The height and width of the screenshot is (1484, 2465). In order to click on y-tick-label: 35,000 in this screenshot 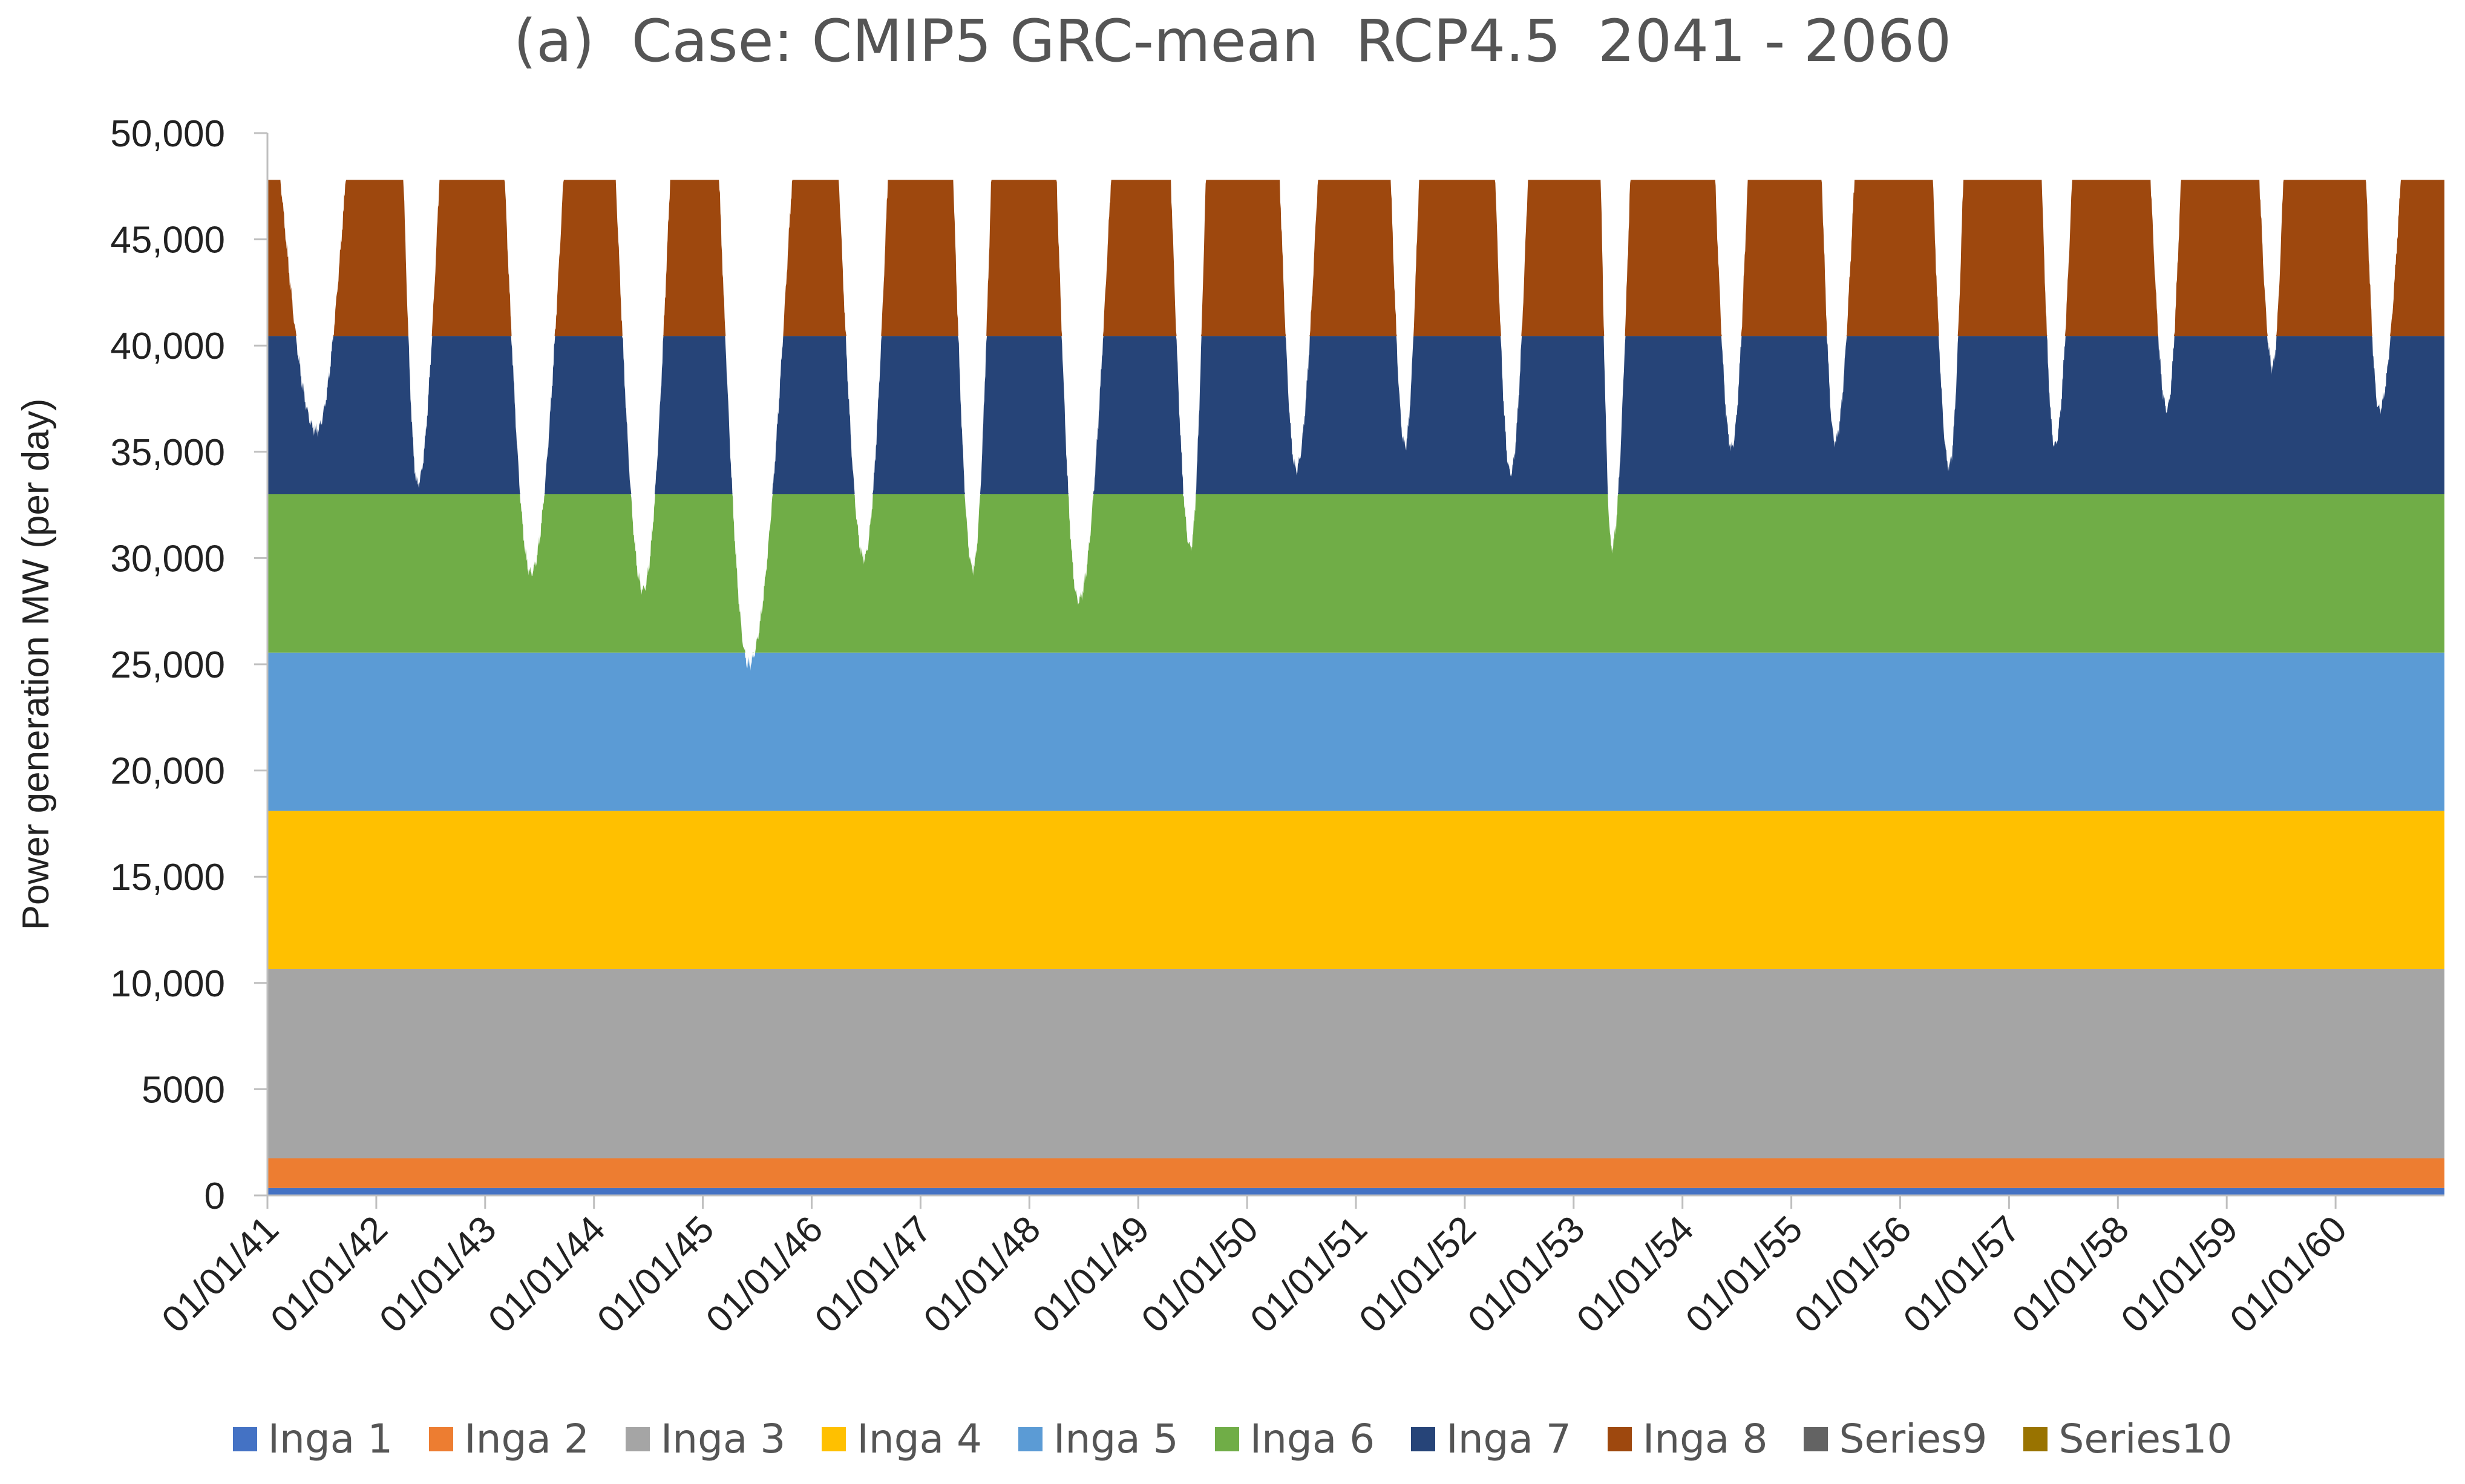, I will do `click(167, 453)`.